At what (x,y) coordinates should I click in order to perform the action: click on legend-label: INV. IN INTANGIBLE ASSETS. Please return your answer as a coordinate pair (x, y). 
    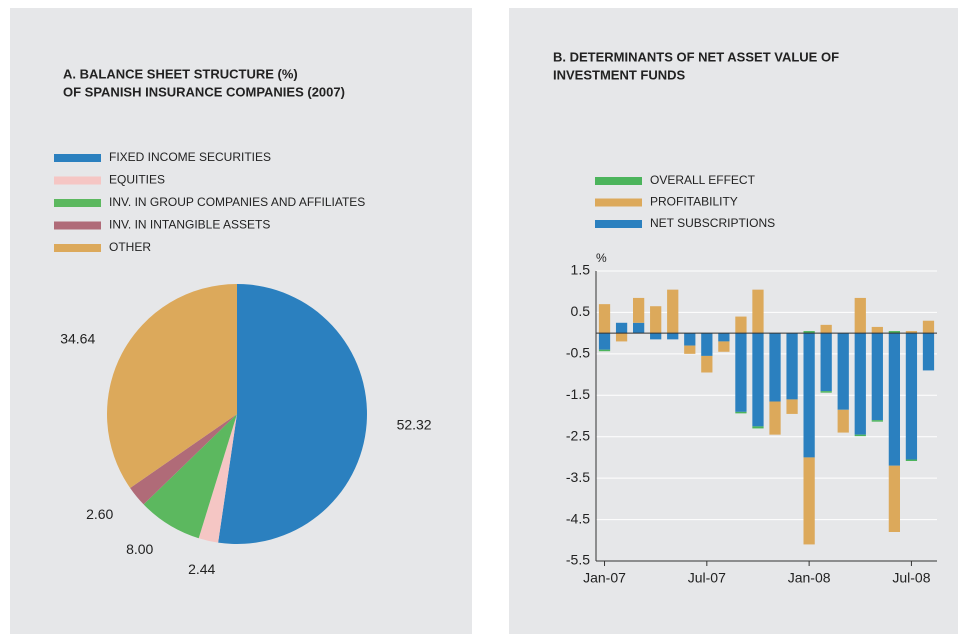
    Looking at the image, I should click on (189, 225).